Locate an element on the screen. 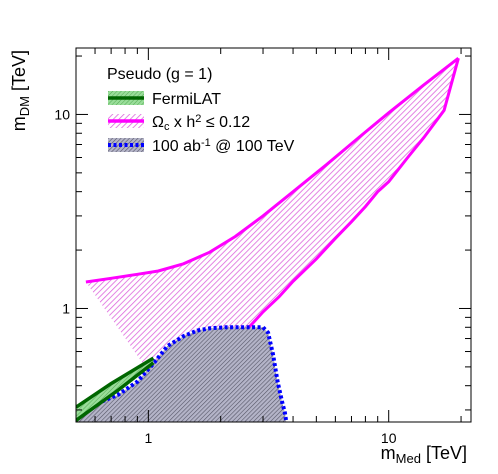  x-tick-label: 1 is located at coordinates (148, 438).